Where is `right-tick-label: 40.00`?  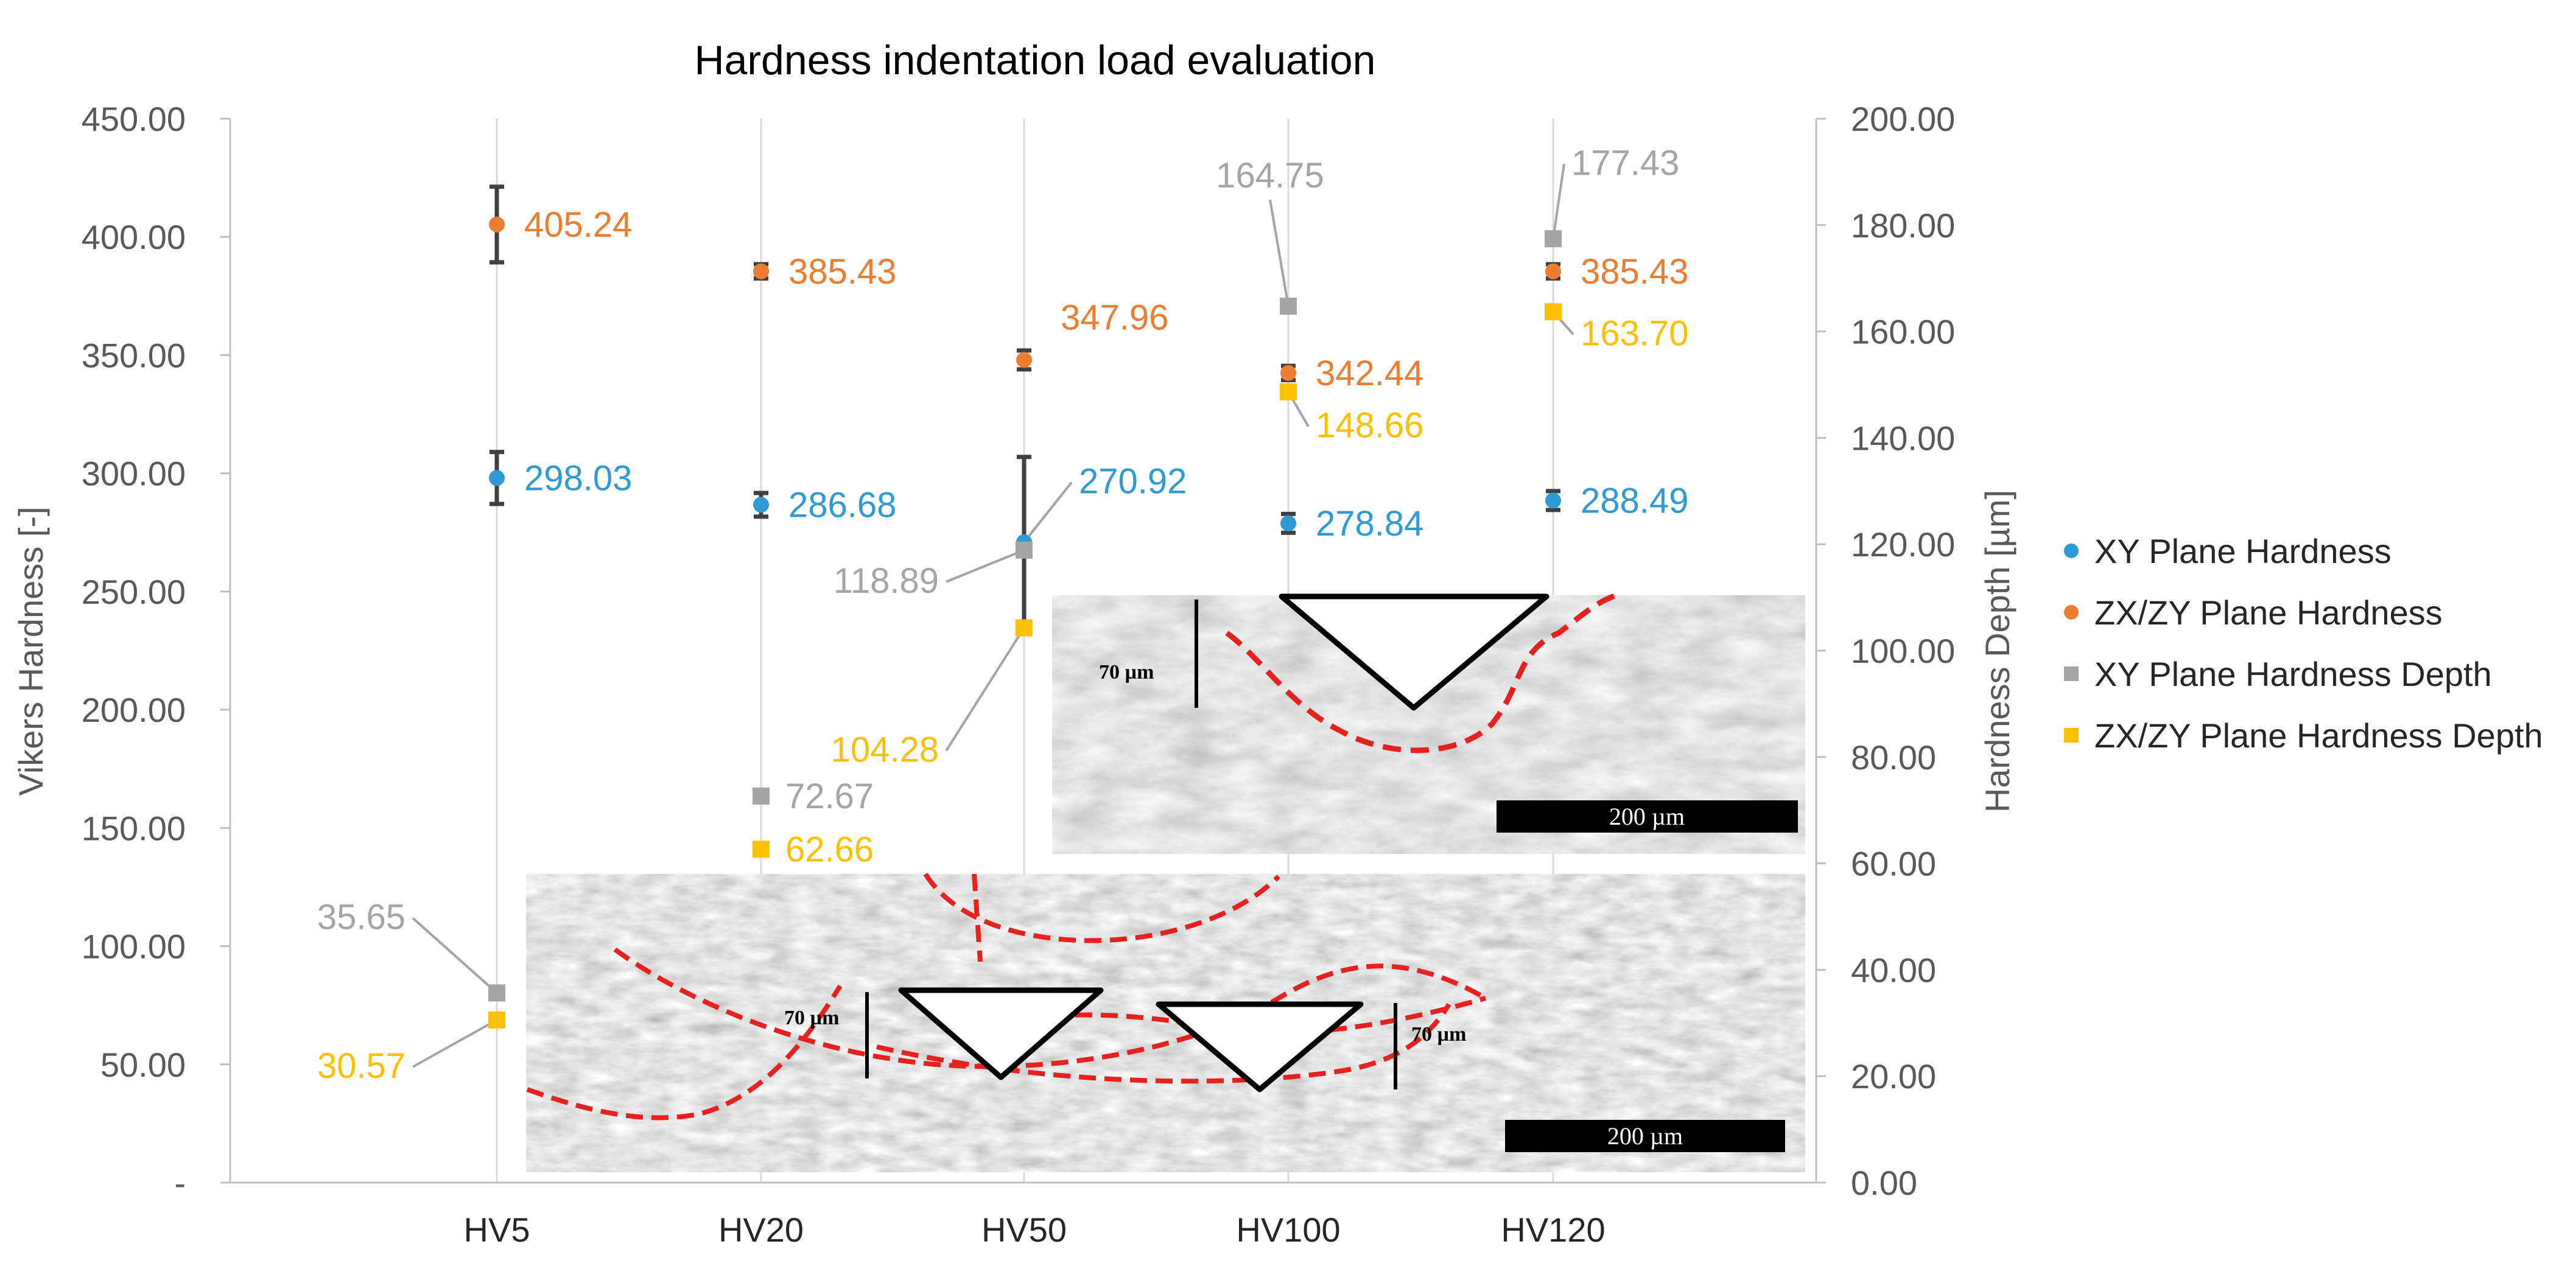 right-tick-label: 40.00 is located at coordinates (1893, 970).